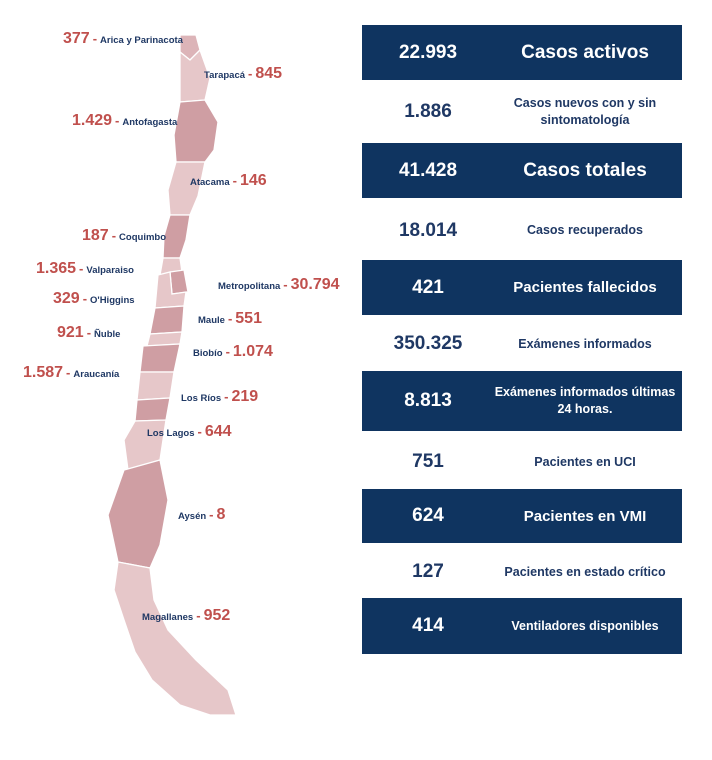 The height and width of the screenshot is (760, 712). What do you see at coordinates (522, 462) in the screenshot?
I see `stat-pacientes-uci: 751 Pacientes en UCI` at bounding box center [522, 462].